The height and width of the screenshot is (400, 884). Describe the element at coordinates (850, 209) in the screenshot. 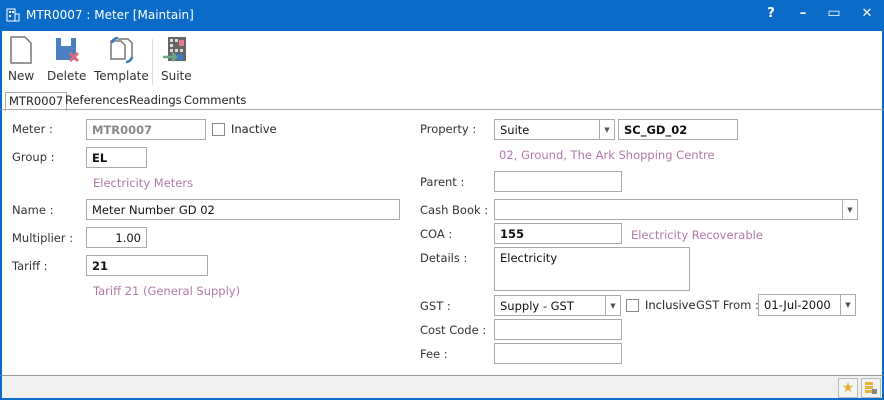

I see `cash-book-dropdown-button: ▼` at that location.